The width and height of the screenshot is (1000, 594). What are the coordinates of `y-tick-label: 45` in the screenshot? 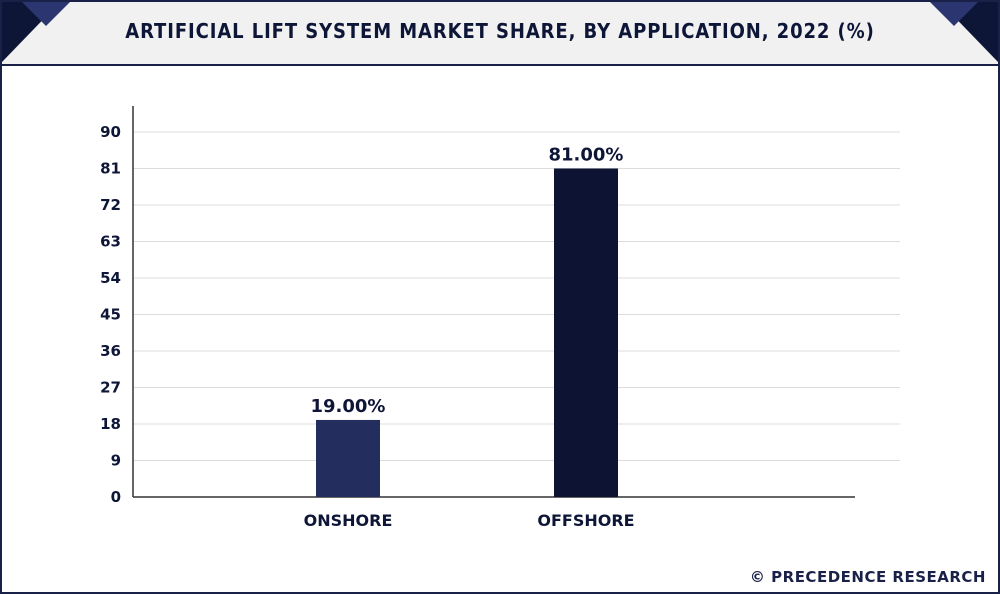 It's located at (110, 315).